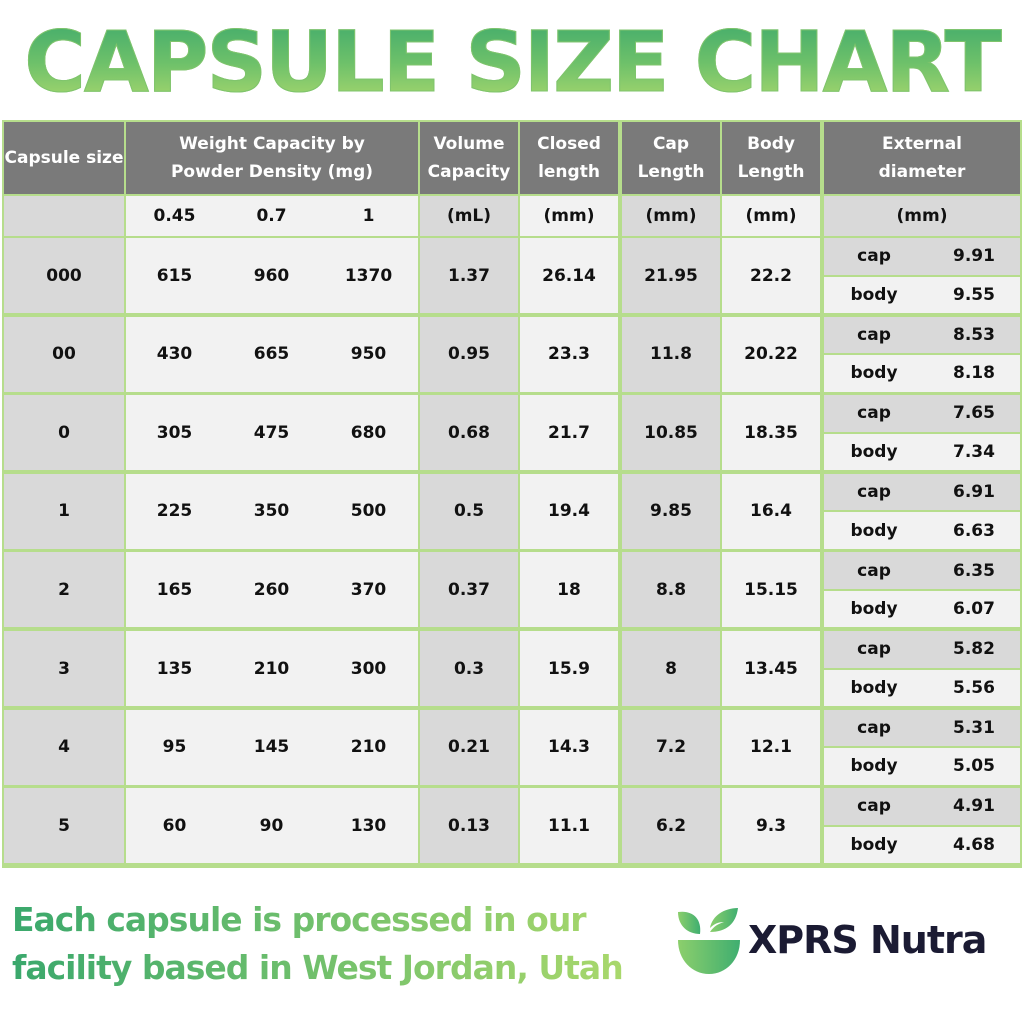 The height and width of the screenshot is (1024, 1024). What do you see at coordinates (974, 530) in the screenshot?
I see `diameter-body-value: 6.63` at bounding box center [974, 530].